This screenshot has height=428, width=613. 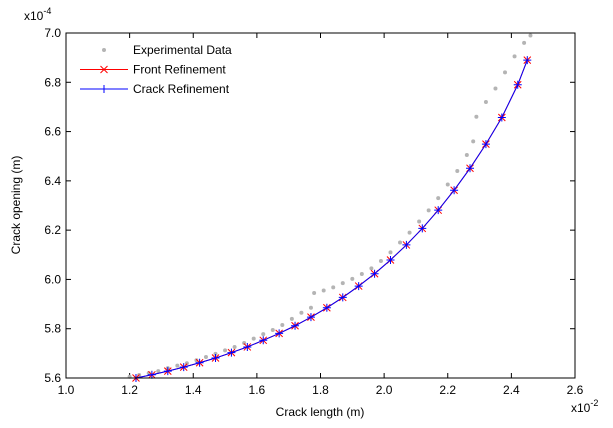 I want to click on x-tick-label: 1.2, so click(x=129, y=390).